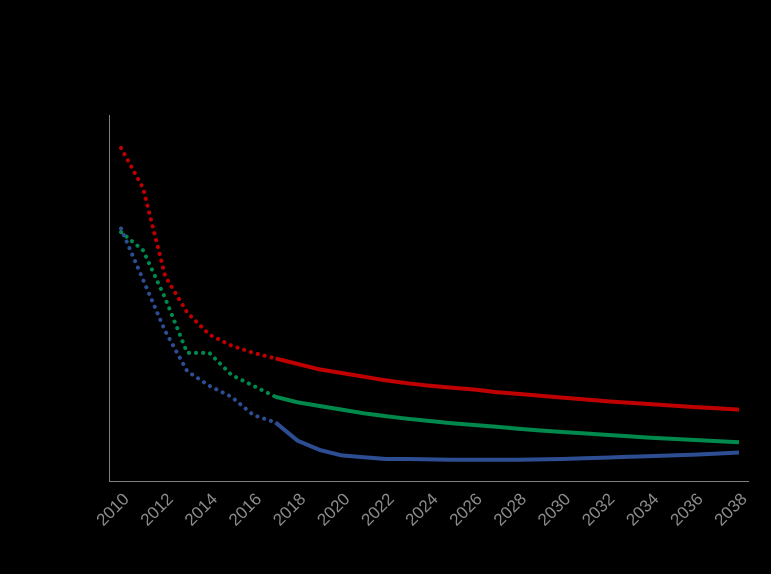  I want to click on x-tick-label-2014: 2014, so click(201, 509).